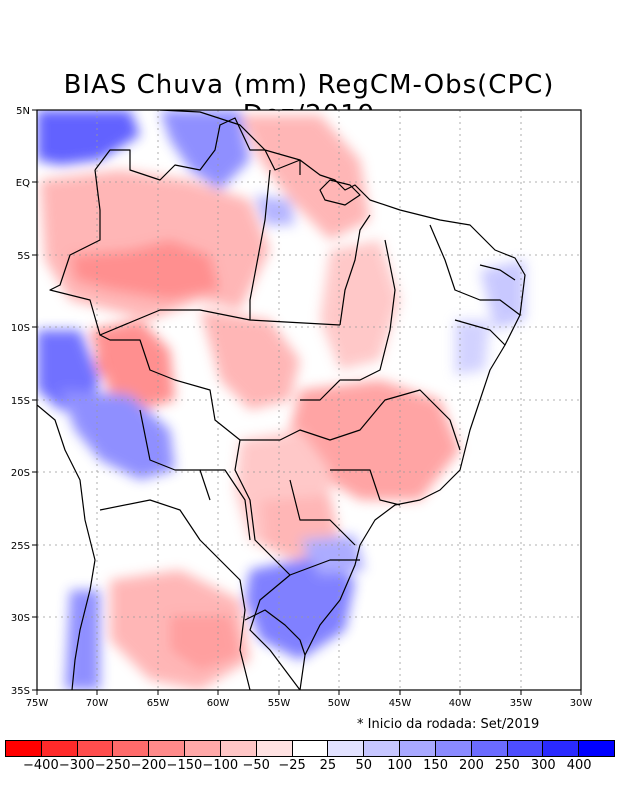  Describe the element at coordinates (205, 150) in the screenshot. I see `blue-area-venezuela` at that location.